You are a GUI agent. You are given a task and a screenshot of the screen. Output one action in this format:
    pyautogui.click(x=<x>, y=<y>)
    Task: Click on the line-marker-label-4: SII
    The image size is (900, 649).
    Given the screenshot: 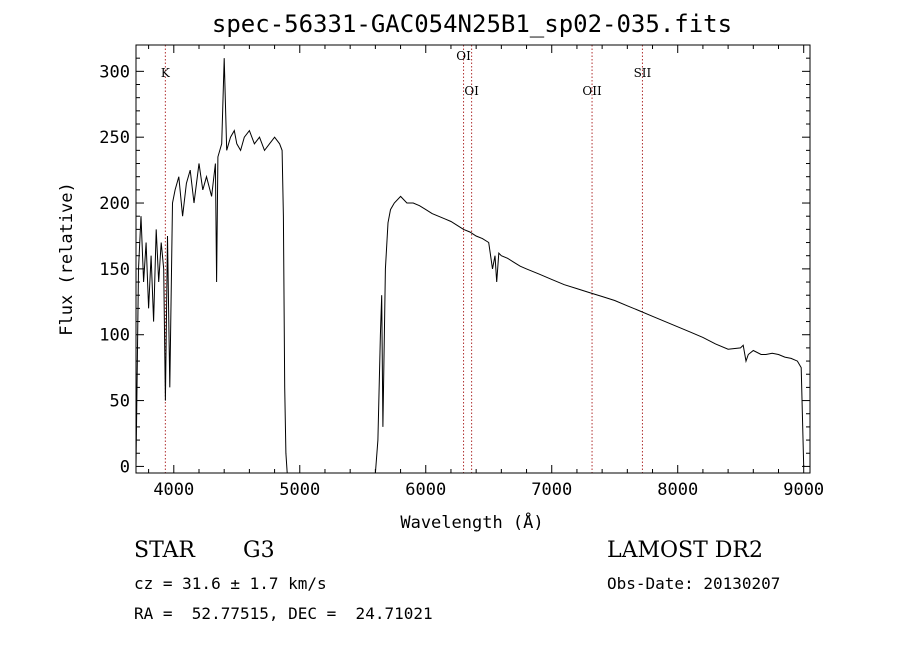 What is the action you would take?
    pyautogui.click(x=643, y=73)
    